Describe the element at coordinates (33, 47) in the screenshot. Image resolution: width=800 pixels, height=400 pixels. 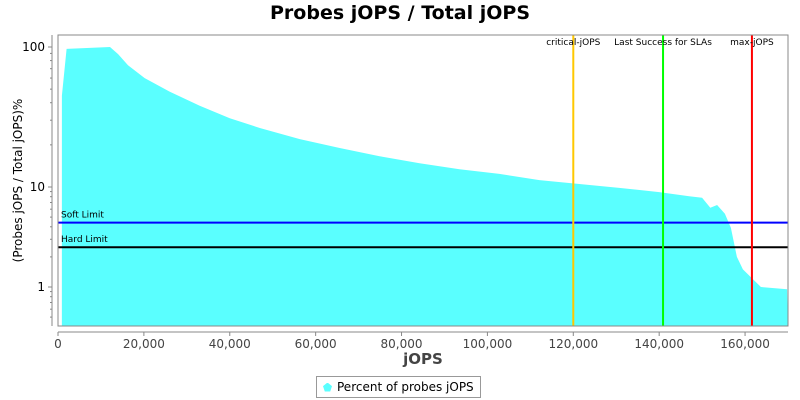
I see `y-tick-label: 100` at that location.